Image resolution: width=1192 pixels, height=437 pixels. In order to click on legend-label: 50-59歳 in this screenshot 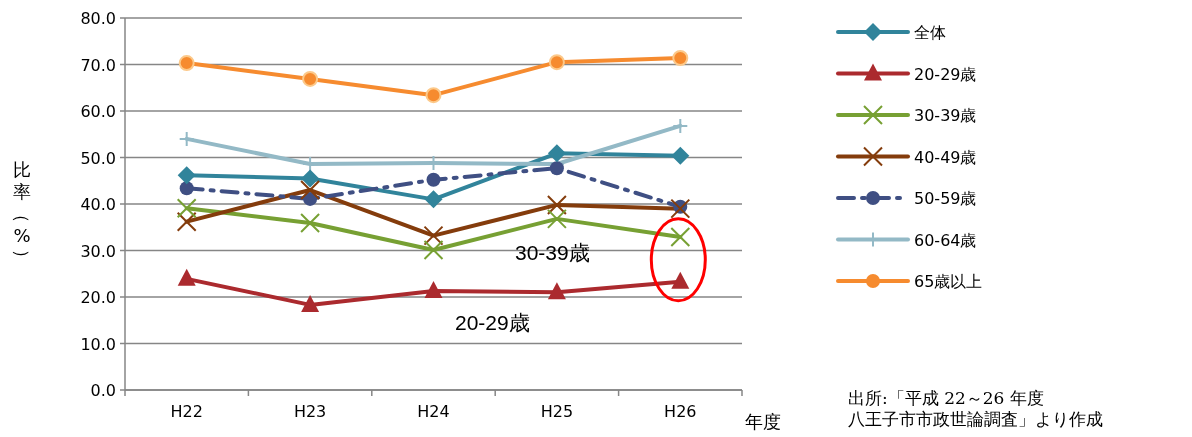, I will do `click(945, 198)`.